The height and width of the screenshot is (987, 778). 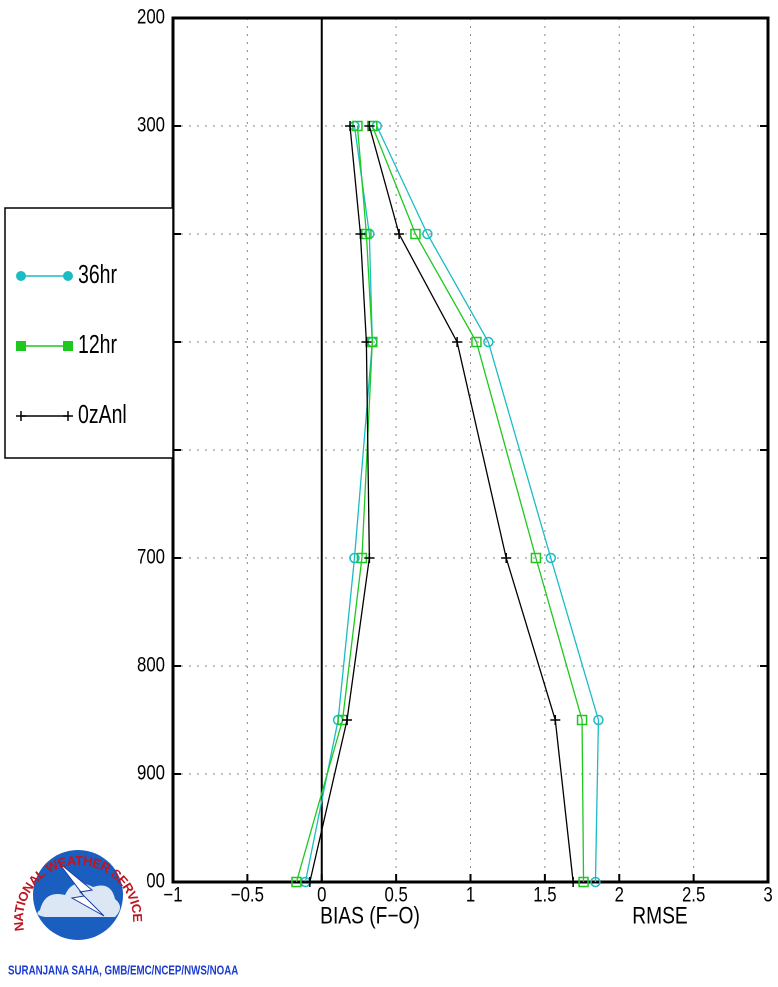 I want to click on nws-logo: NATIONAL WEATHER SERVICE, so click(x=78, y=895).